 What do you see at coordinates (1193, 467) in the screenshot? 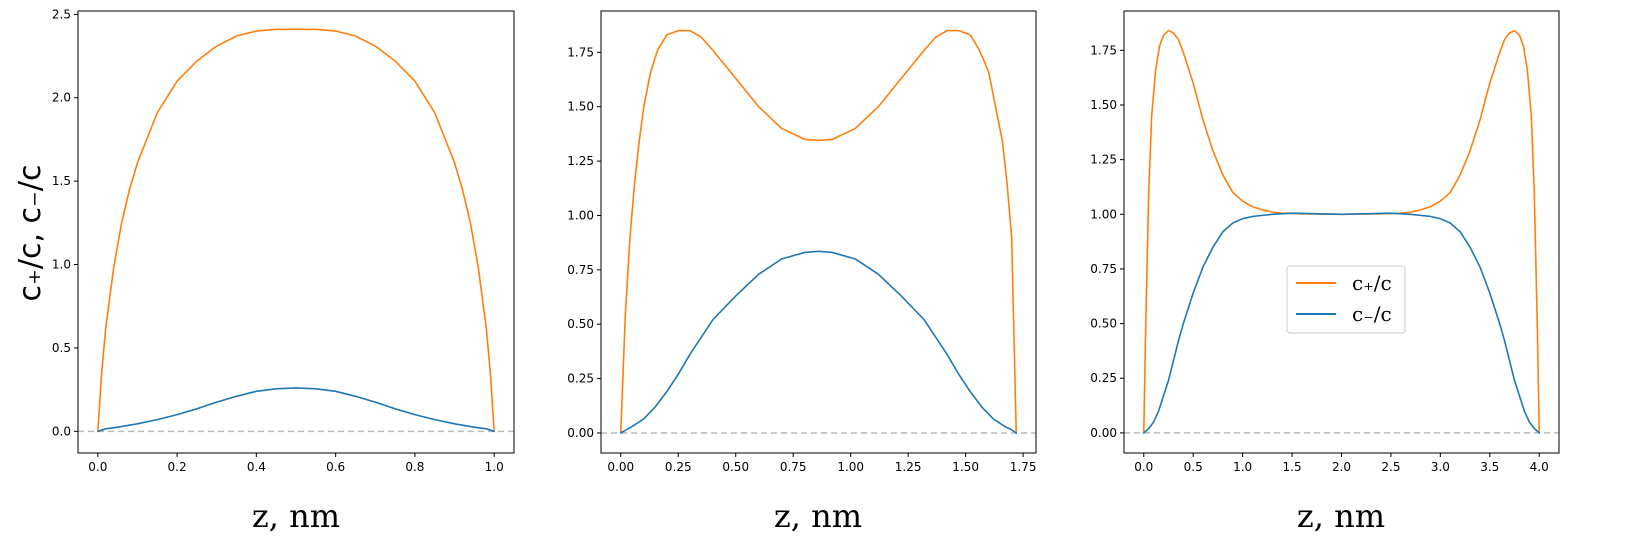
I see `x-tick-label: 0.5` at bounding box center [1193, 467].